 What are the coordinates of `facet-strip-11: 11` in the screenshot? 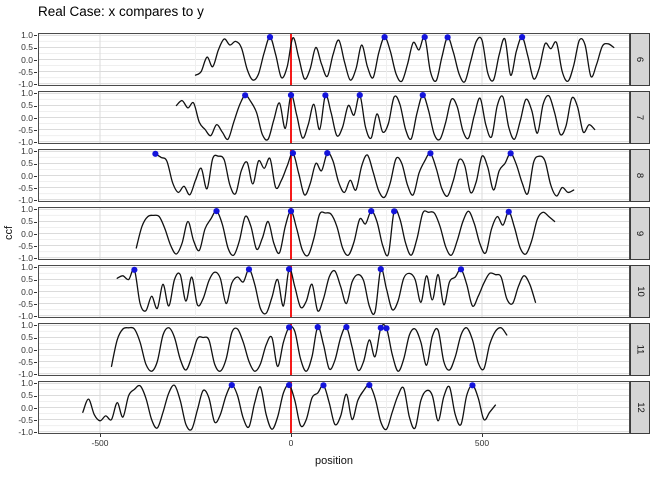 It's located at (640, 349).